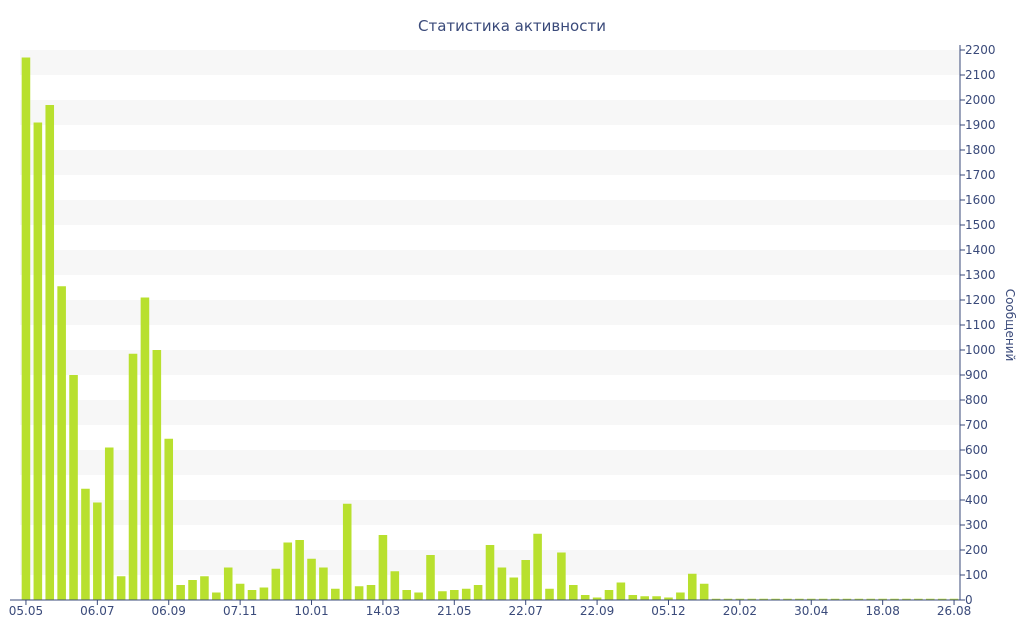 The image size is (1024, 640). I want to click on y-tick-label: 1800, so click(980, 150).